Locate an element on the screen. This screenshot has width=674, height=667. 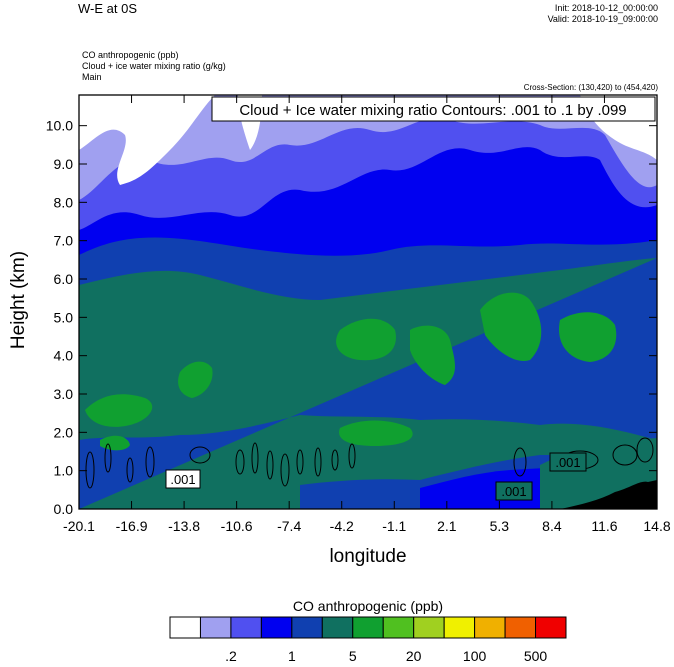
x-tick-label: -7.4 is located at coordinates (289, 526).